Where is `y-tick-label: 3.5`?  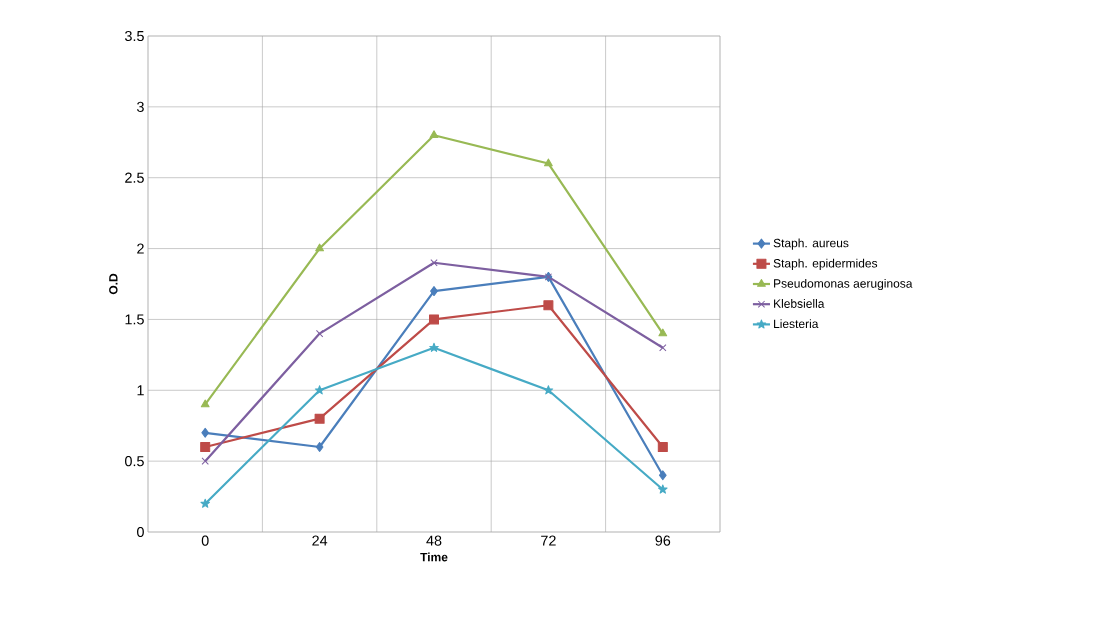 y-tick-label: 3.5 is located at coordinates (134, 36).